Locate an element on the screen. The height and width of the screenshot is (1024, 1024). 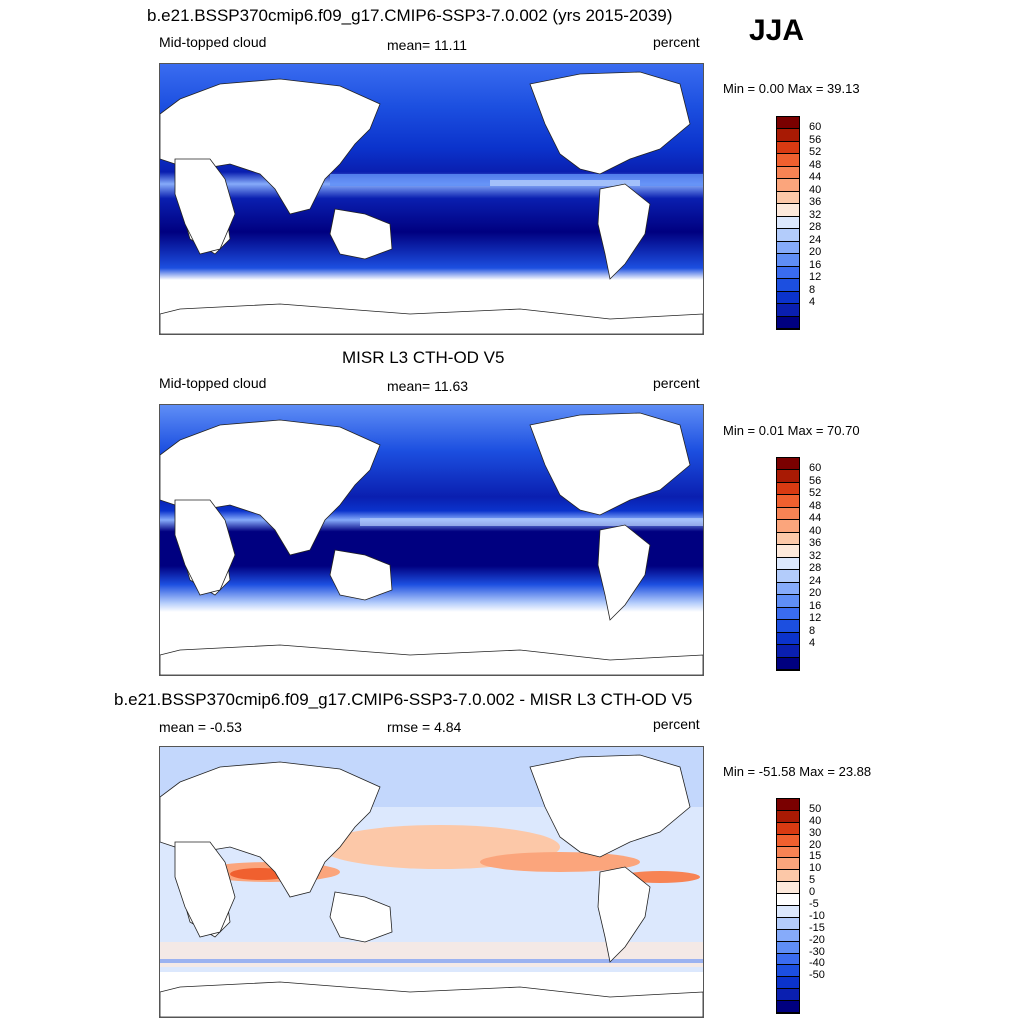
colorbar-tick-label: 60 is located at coordinates (815, 127).